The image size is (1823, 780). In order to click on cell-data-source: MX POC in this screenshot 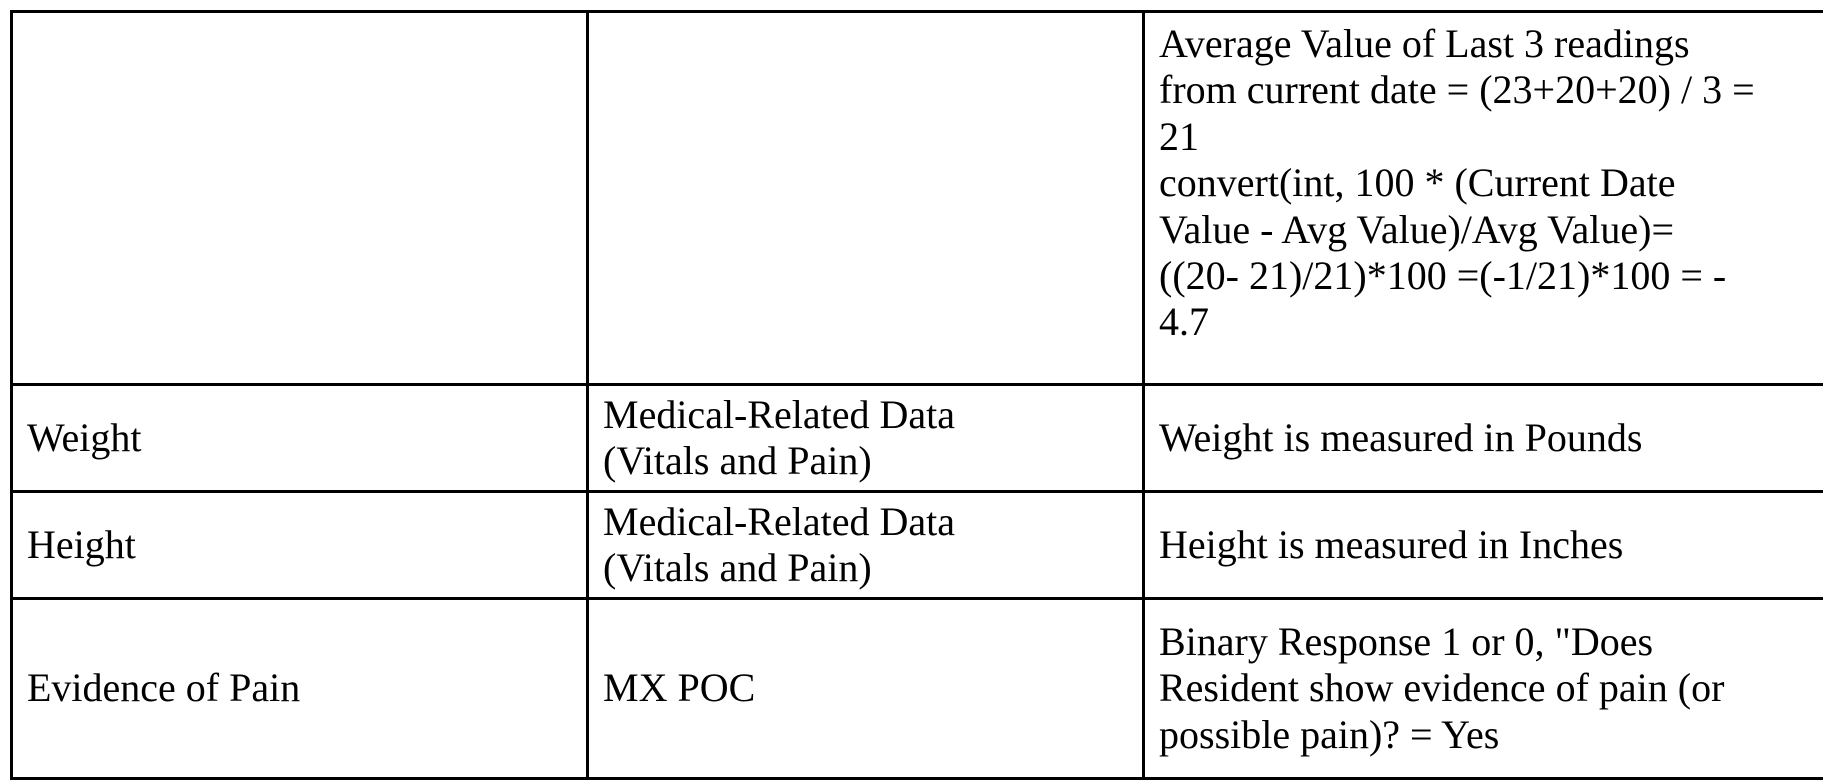, I will do `click(866, 689)`.